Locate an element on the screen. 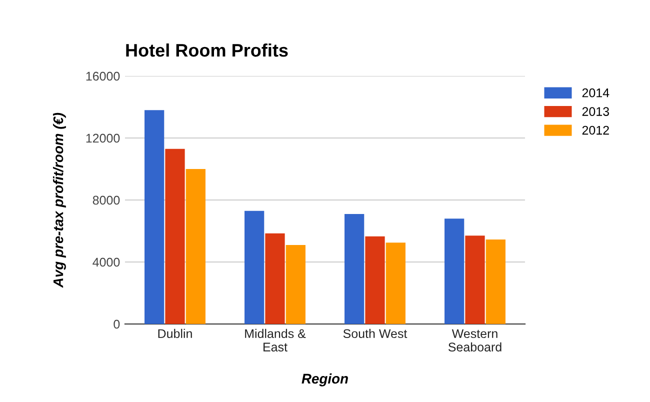  y-tick-label: 0 is located at coordinates (117, 324).